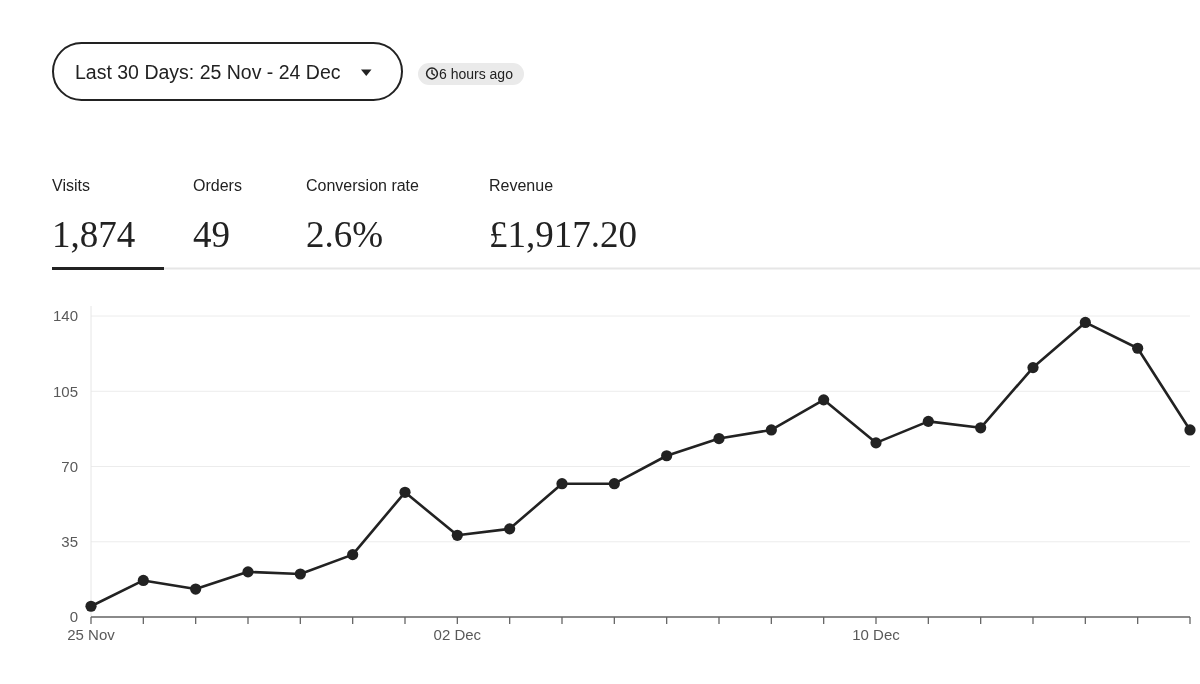 This screenshot has height=684, width=1200. What do you see at coordinates (457, 634) in the screenshot?
I see `x-tick-label: 02 Dec` at bounding box center [457, 634].